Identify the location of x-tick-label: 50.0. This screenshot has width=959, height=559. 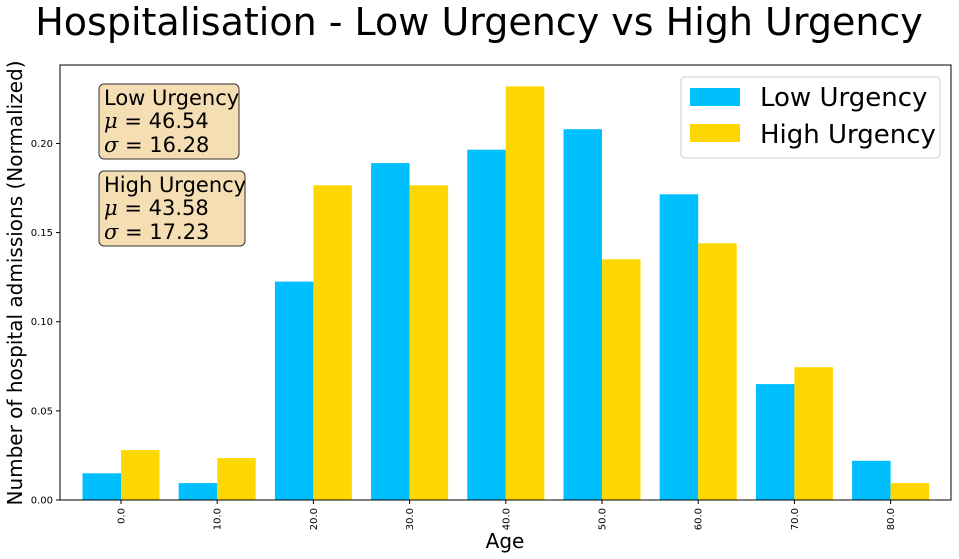
(603, 519).